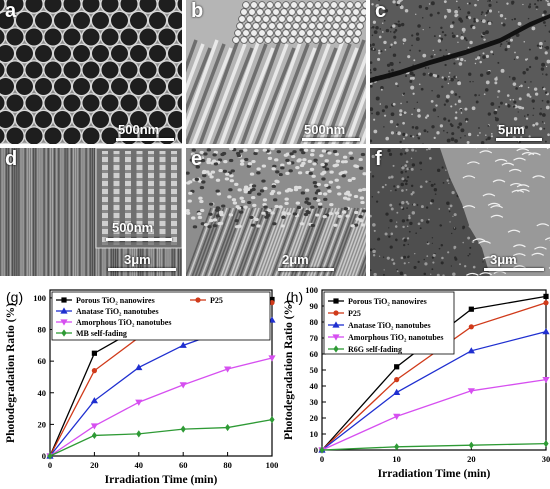 The width and height of the screenshot is (550, 489). I want to click on sem-image-c: c 5μm, so click(460, 72).